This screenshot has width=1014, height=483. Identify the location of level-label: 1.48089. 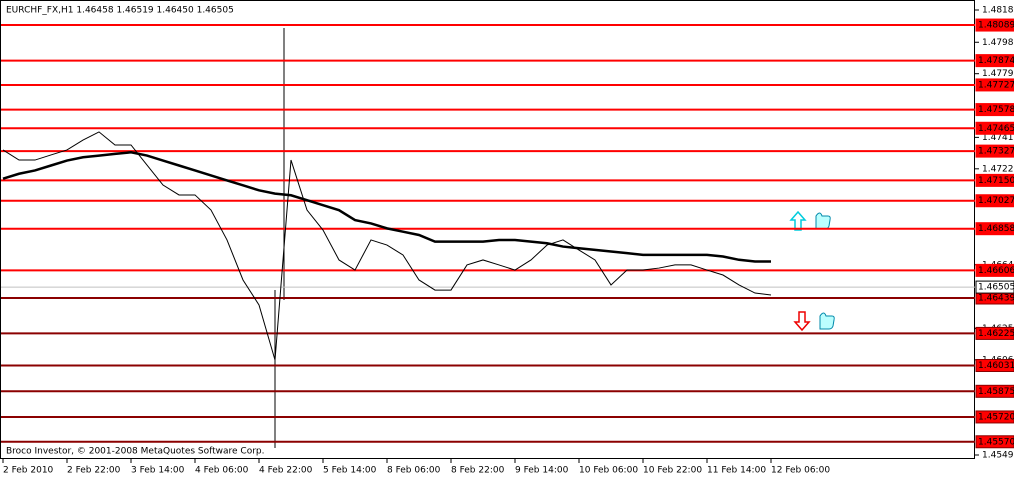
(996, 26).